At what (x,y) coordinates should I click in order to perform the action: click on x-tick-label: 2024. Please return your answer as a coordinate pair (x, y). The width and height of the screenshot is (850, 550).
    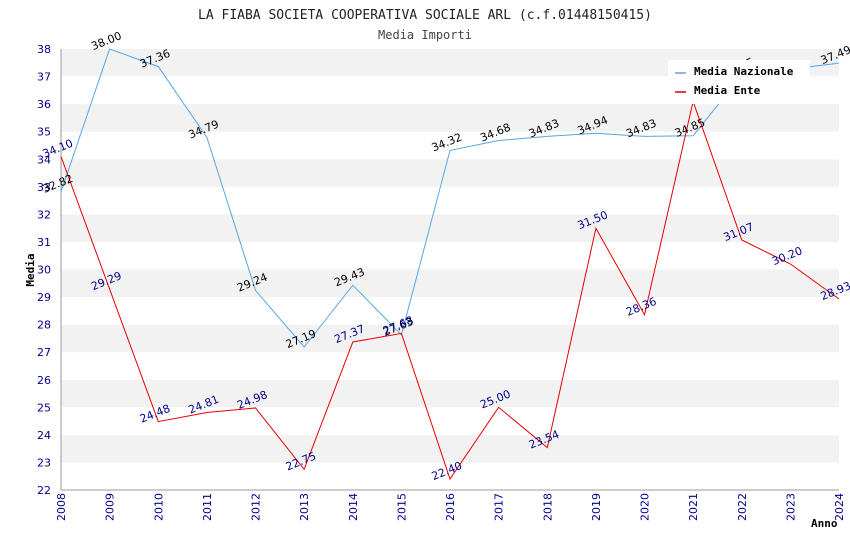
    Looking at the image, I should click on (839, 507).